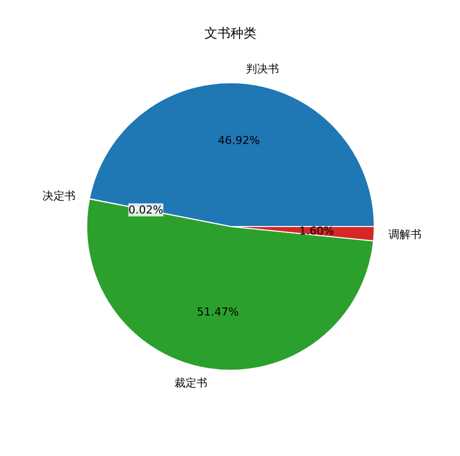 The image size is (460, 456). I want to click on data-label: 51.47%, so click(217, 311).